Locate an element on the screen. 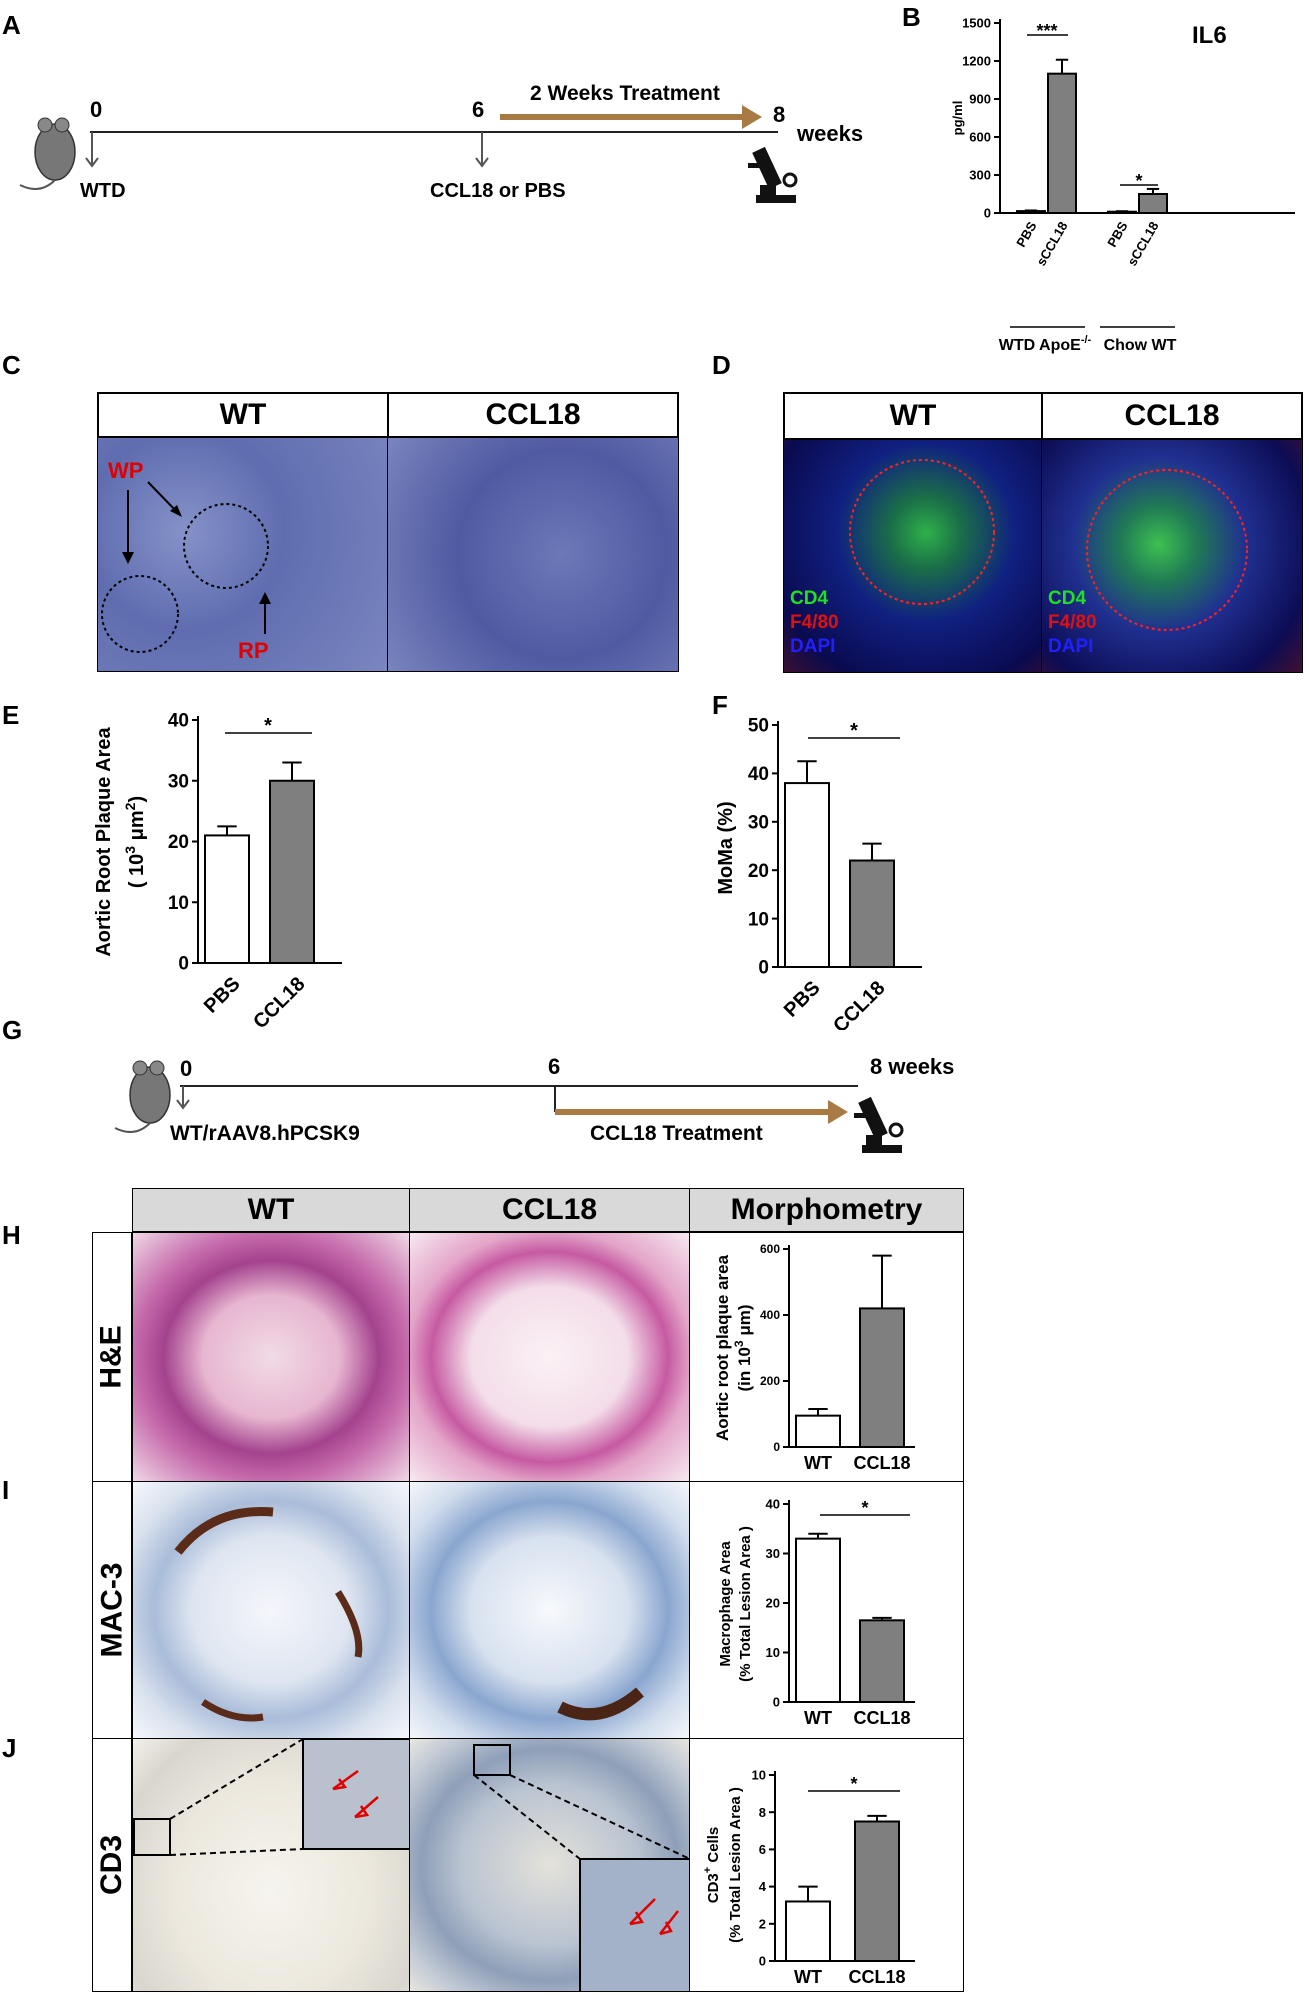 Image resolution: width=1309 pixels, height=1996 pixels. timeline-g-t0: 0 is located at coordinates (186, 1068).